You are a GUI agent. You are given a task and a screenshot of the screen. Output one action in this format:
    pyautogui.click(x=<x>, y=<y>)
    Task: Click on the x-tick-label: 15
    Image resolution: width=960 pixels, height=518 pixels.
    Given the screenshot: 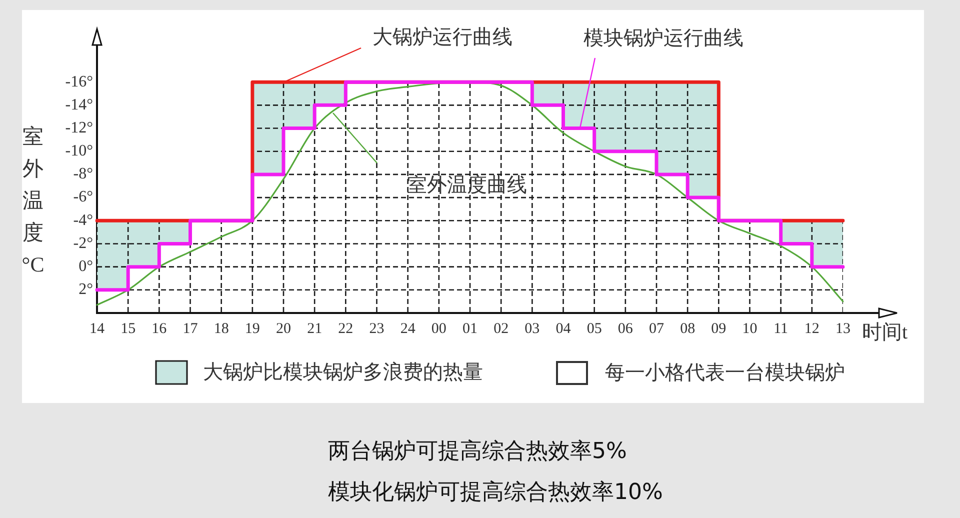 What is the action you would take?
    pyautogui.click(x=128, y=328)
    